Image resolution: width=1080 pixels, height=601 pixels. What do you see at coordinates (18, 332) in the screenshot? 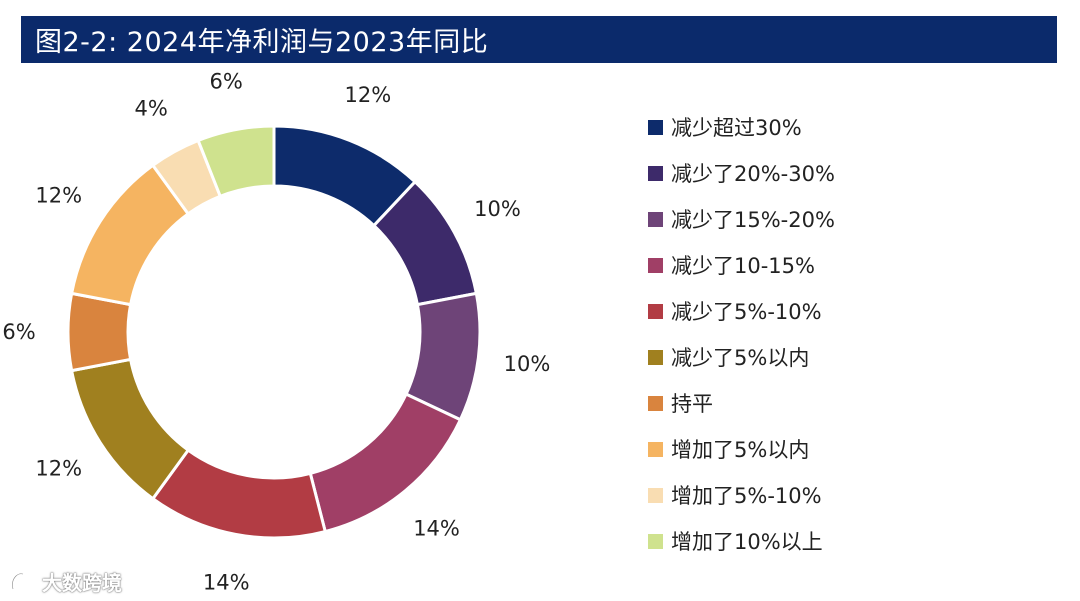
I see `slice-label-7: 6%` at bounding box center [18, 332].